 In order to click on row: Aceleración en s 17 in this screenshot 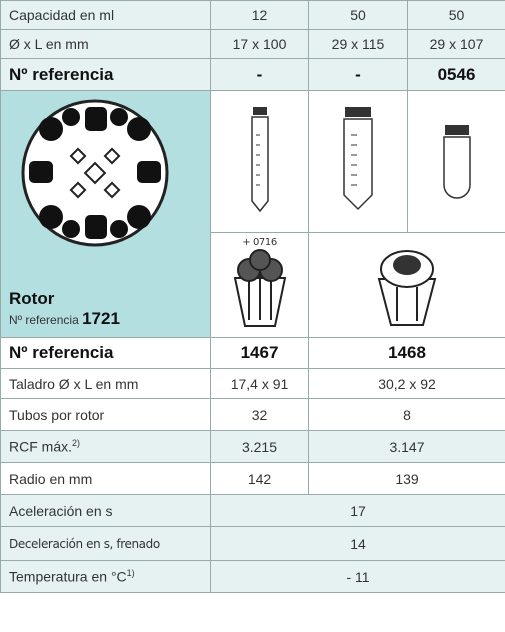, I will do `click(252, 510)`.